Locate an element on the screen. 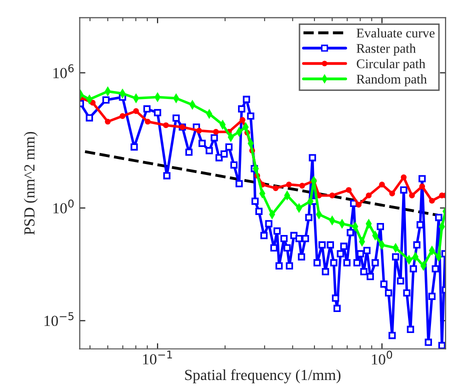 The height and width of the screenshot is (392, 469). x-tick-label: 10$^{−1}$ is located at coordinates (157, 357).